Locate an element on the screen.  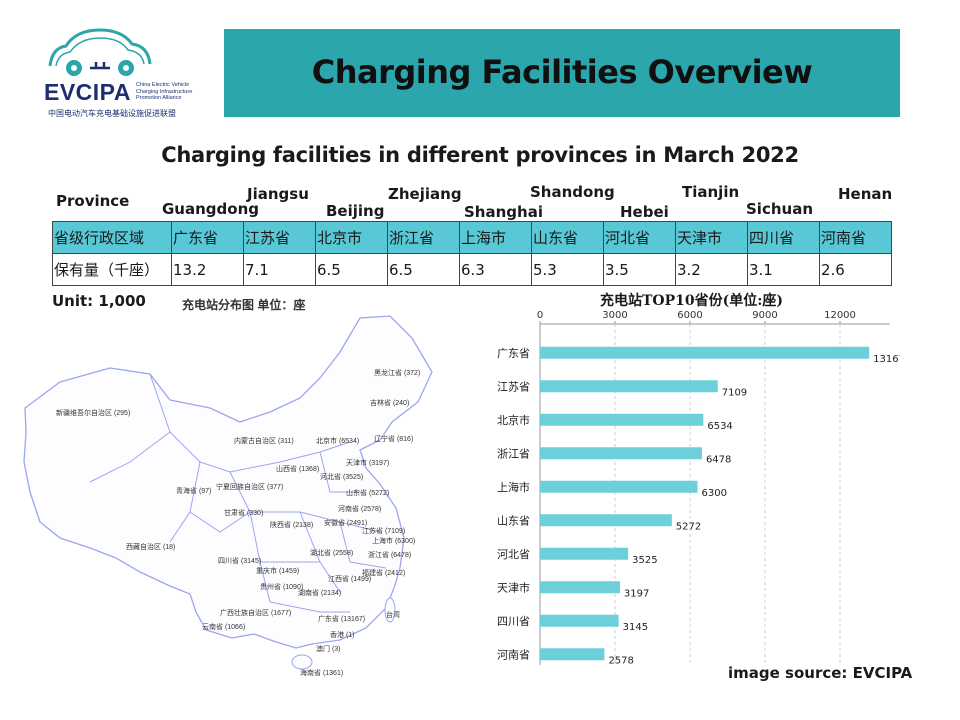
map-province-label: 云南省 (1066) is located at coordinates (224, 627).